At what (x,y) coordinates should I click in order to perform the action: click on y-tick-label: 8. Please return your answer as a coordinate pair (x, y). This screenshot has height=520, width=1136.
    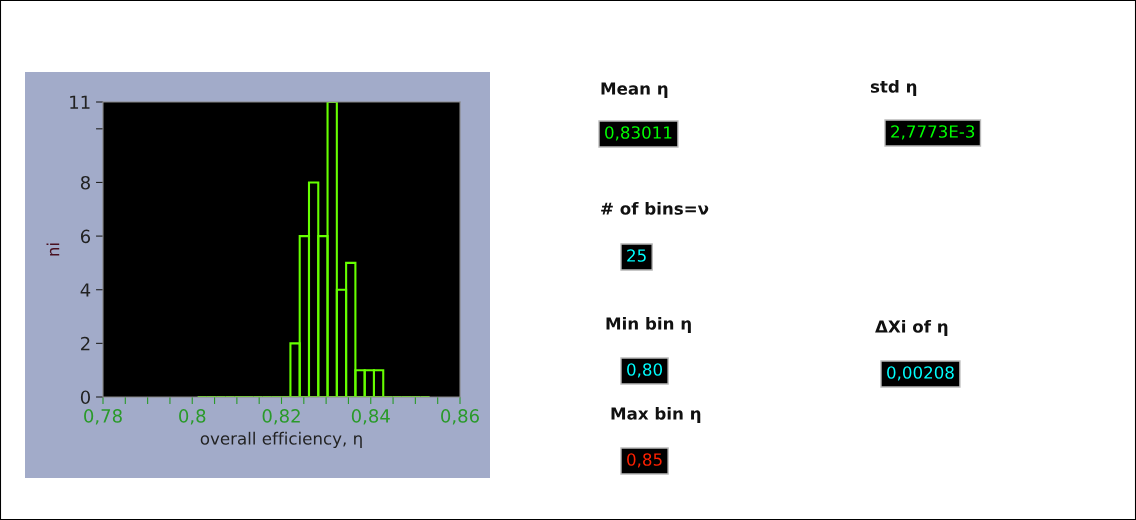
    Looking at the image, I should click on (85, 182).